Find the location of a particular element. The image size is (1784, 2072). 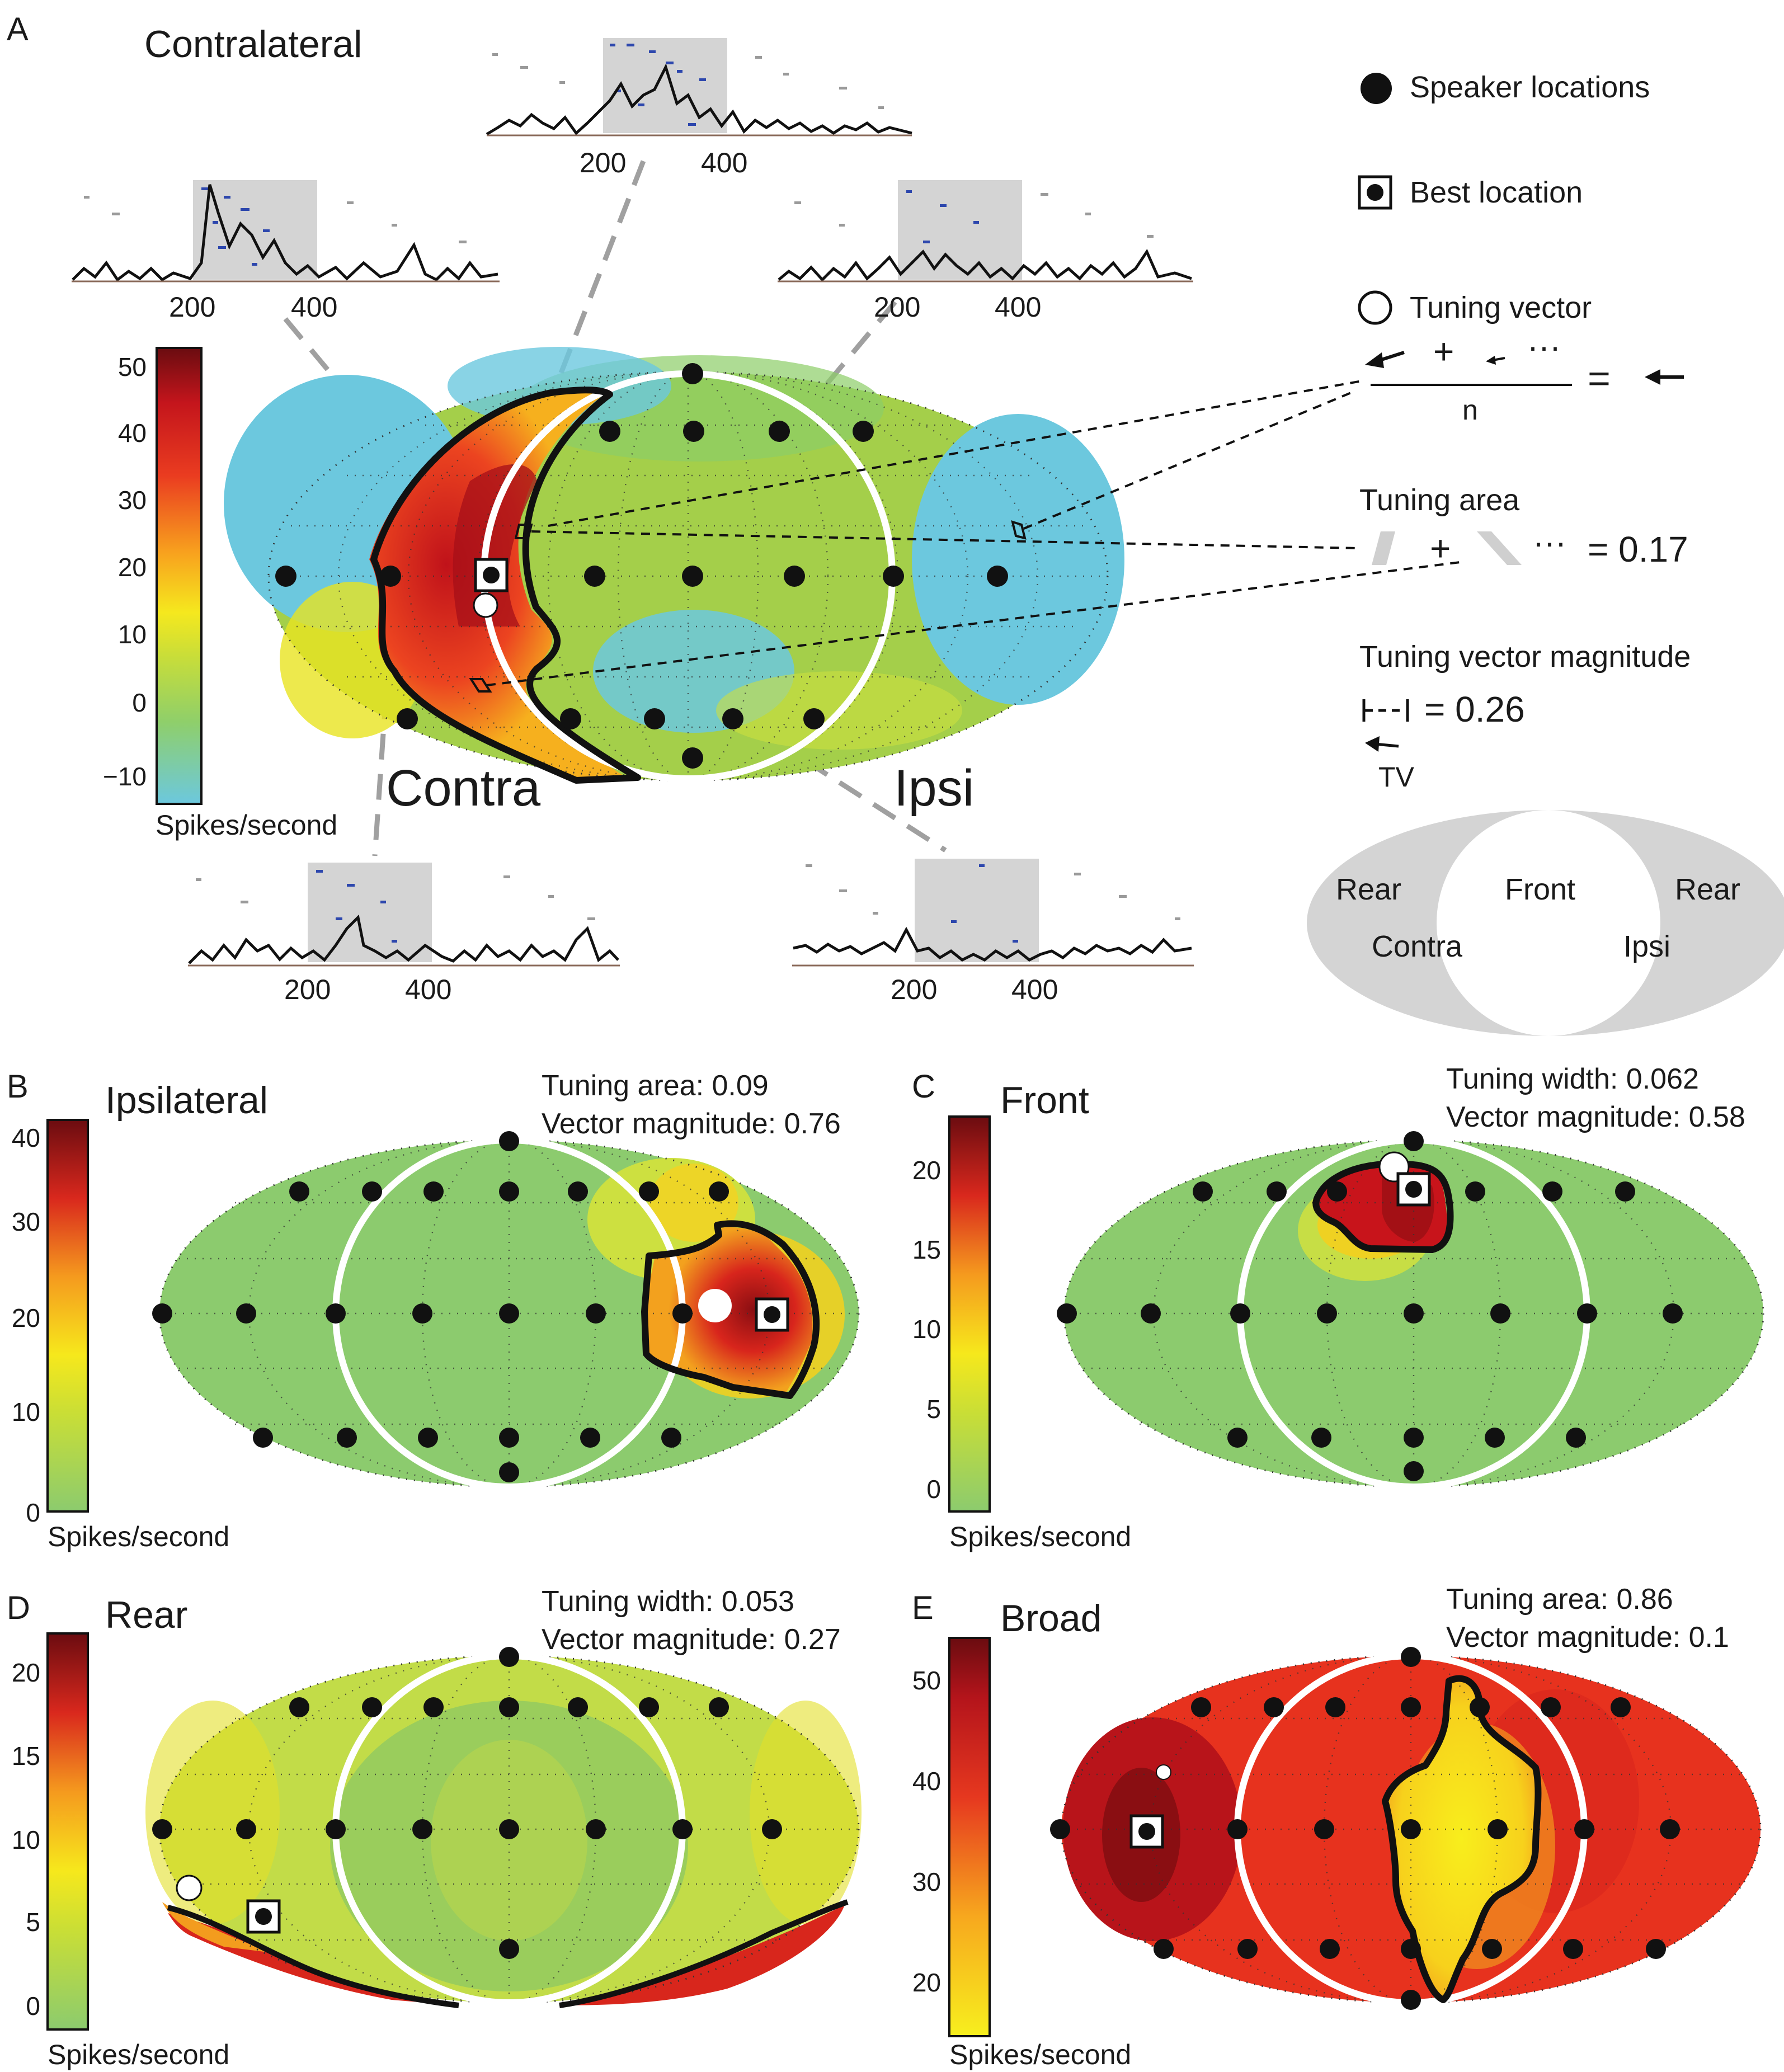

schematic-rear-right: Rear is located at coordinates (1707, 889).